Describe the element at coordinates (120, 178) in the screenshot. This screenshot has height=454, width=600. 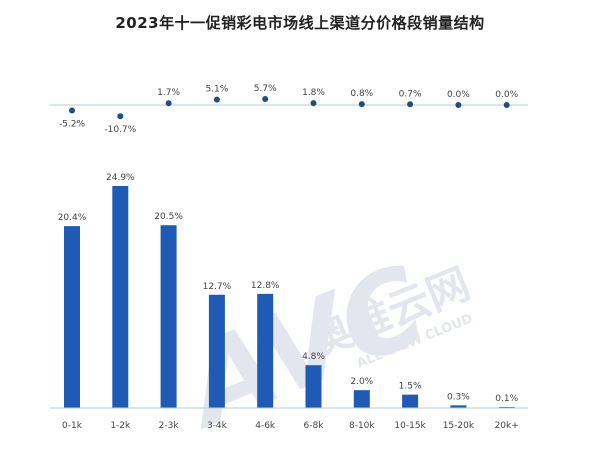
I see `share-label: 24.9%` at that location.